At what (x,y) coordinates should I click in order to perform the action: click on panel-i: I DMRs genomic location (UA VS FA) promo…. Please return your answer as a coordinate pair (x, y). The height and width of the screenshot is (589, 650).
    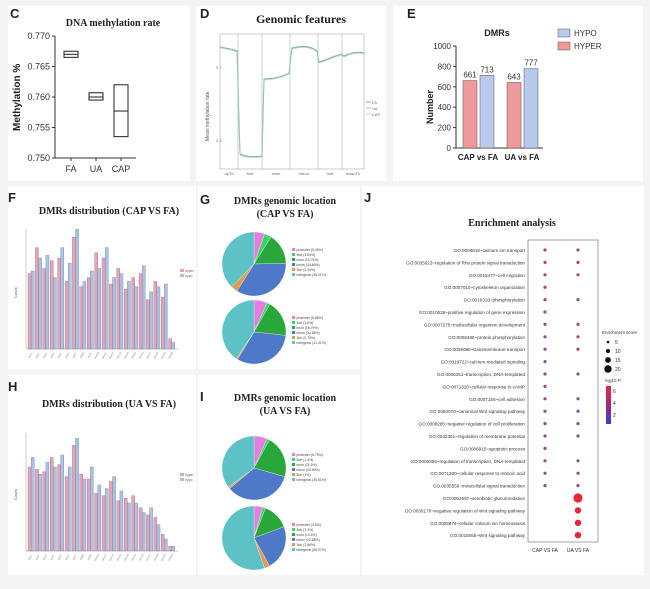
    Looking at the image, I should click on (279, 475).